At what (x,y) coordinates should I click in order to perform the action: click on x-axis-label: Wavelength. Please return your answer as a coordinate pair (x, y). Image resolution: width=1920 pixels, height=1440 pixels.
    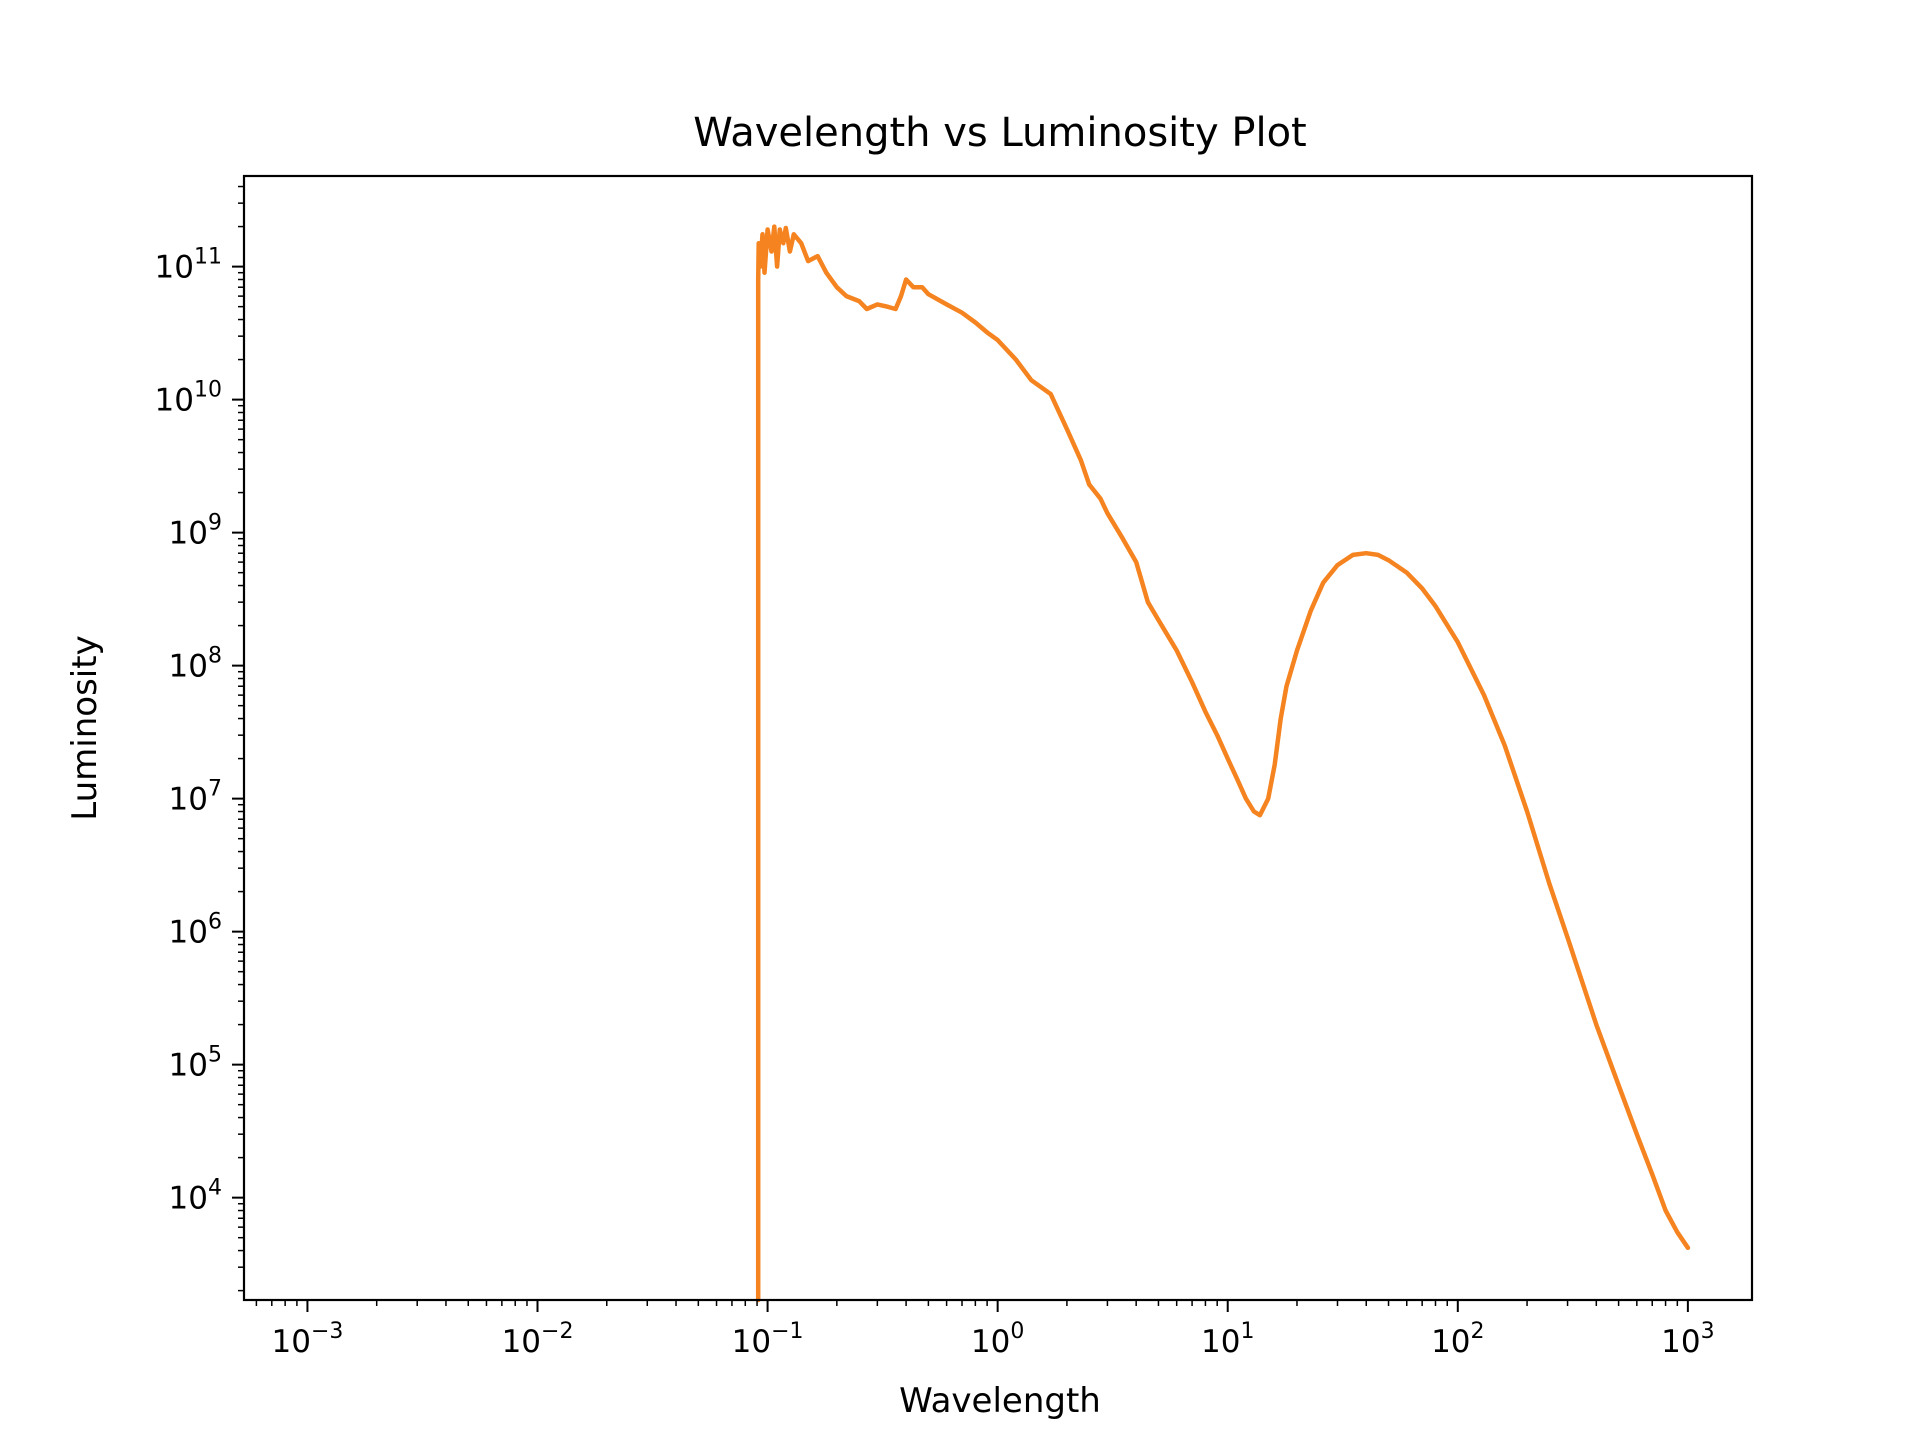
    Looking at the image, I should click on (1000, 1401).